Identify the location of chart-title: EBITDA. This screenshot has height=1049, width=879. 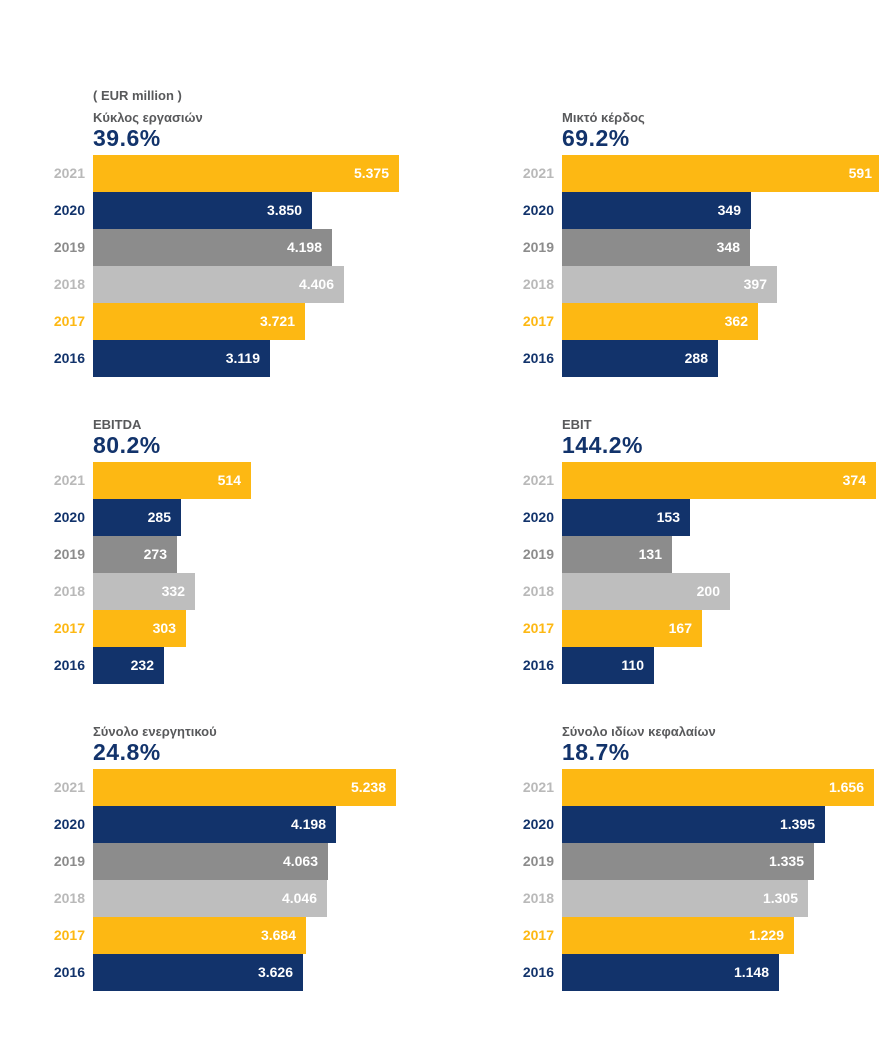
(117, 424).